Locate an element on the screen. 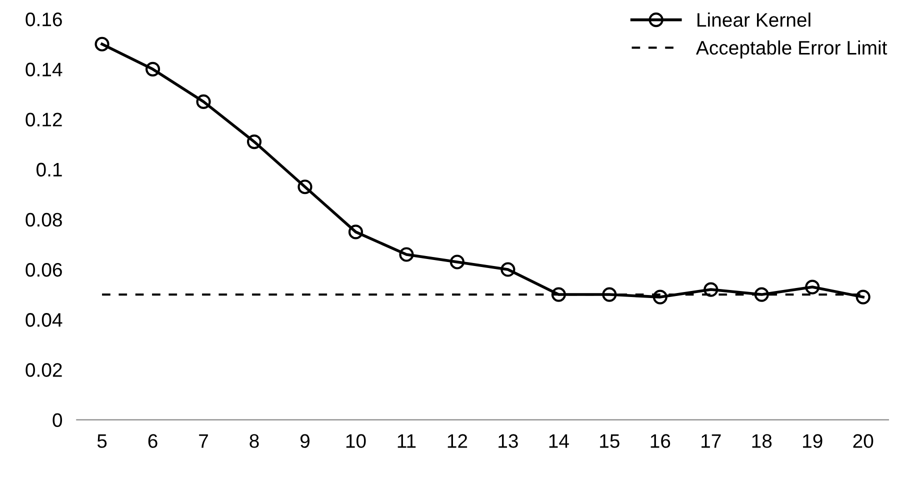 This screenshot has height=477, width=902. legend-label: Acceptable Error Limit is located at coordinates (792, 49).